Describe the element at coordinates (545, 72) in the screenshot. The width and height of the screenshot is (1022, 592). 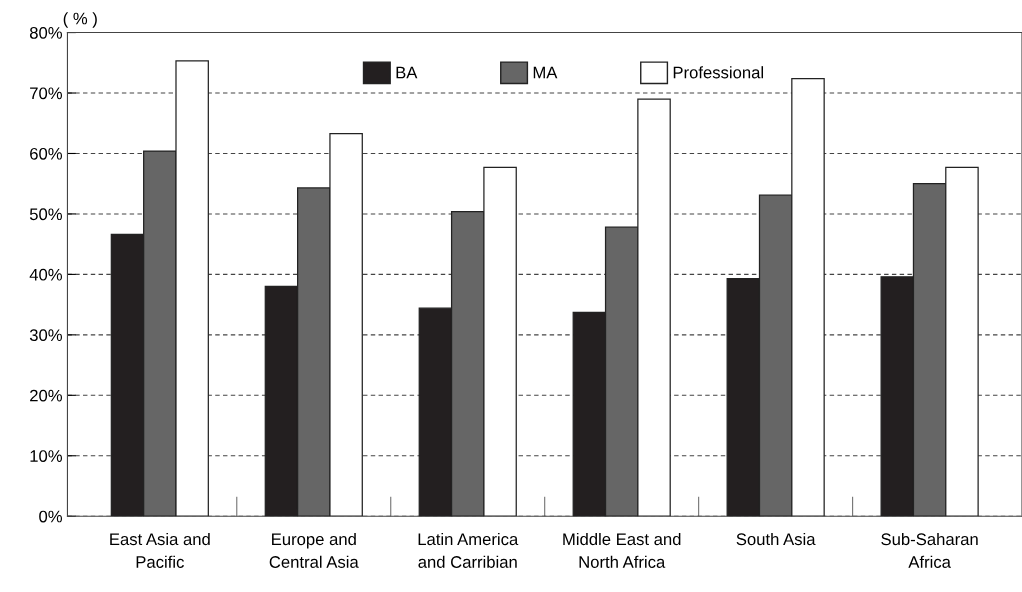
I see `legend-label: MA` at that location.